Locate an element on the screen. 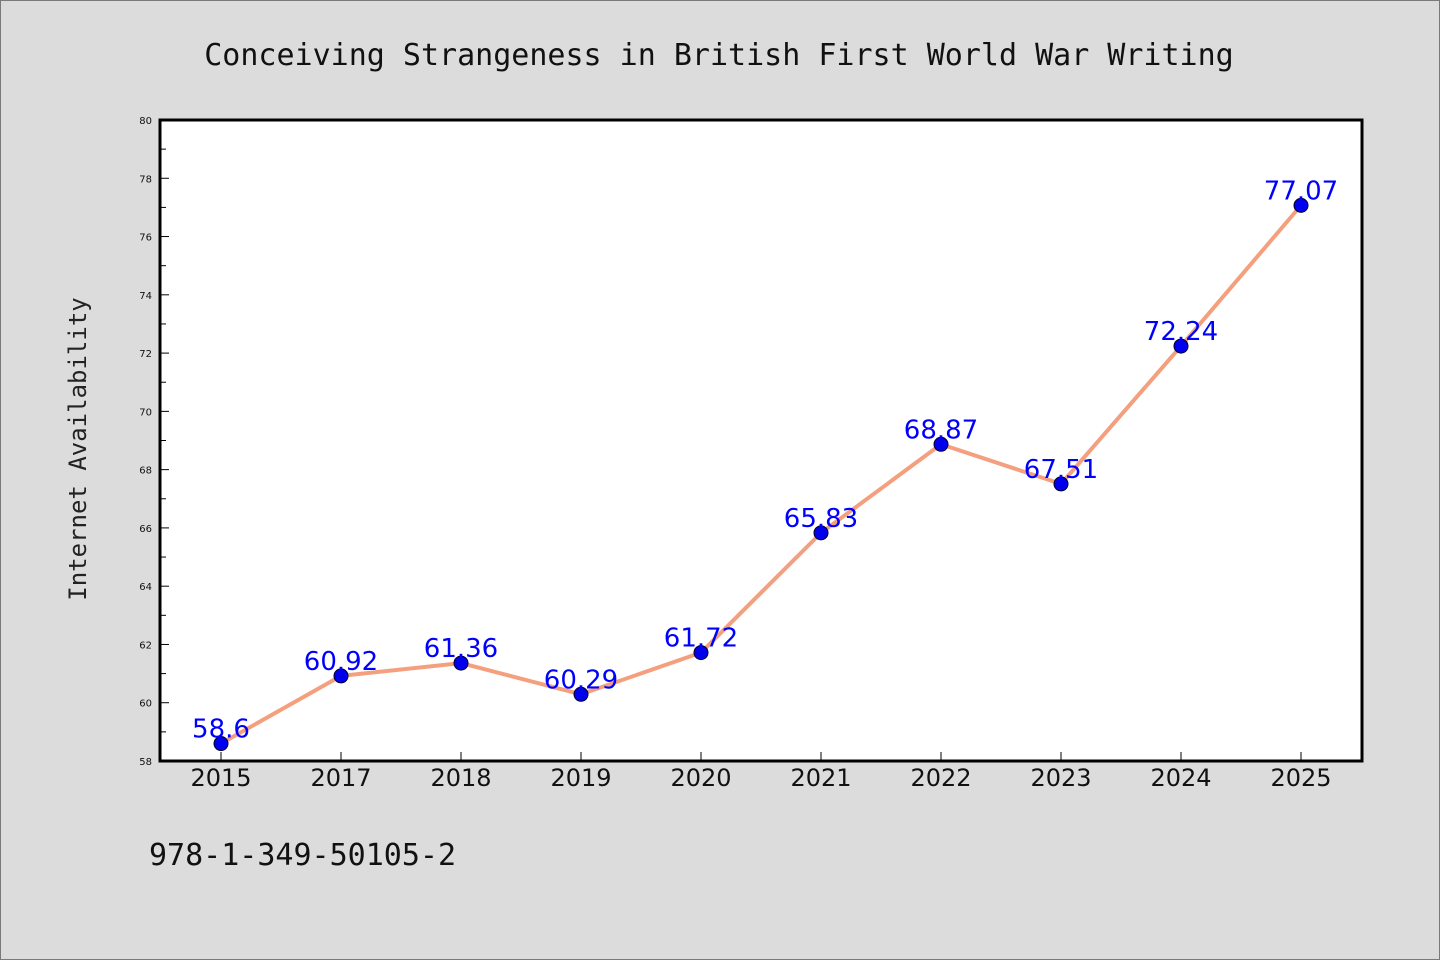 The image size is (1440, 960). y-tick-label: 70 is located at coordinates (145, 412).